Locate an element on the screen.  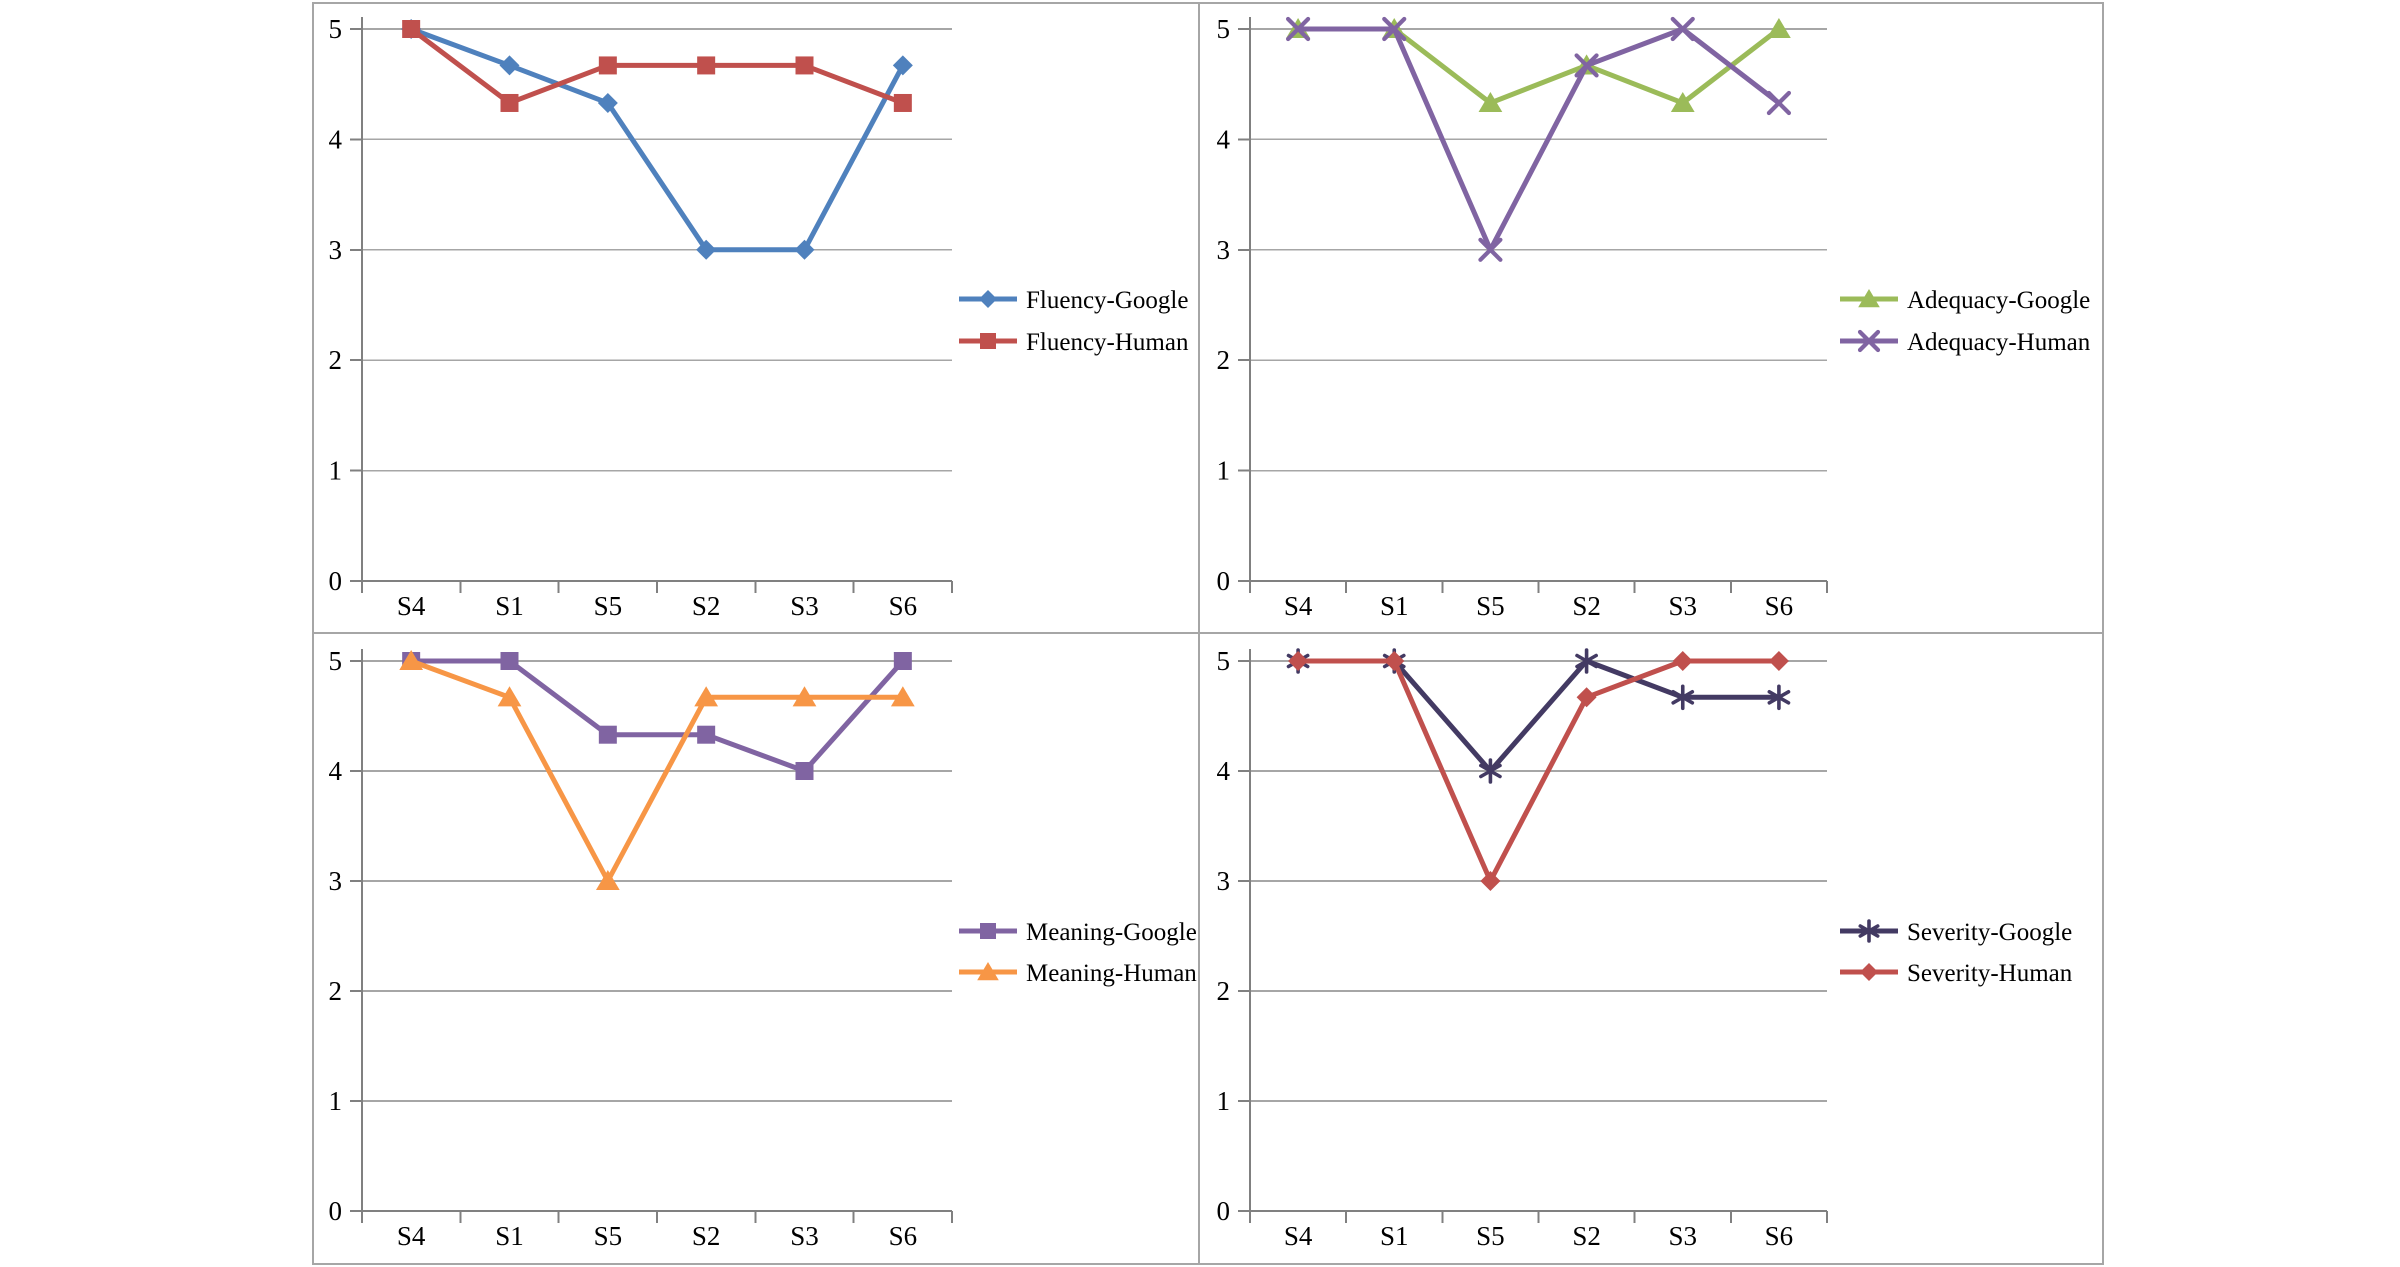
series-adequacy-google-s3-triangle-marker is located at coordinates (1682, 101).